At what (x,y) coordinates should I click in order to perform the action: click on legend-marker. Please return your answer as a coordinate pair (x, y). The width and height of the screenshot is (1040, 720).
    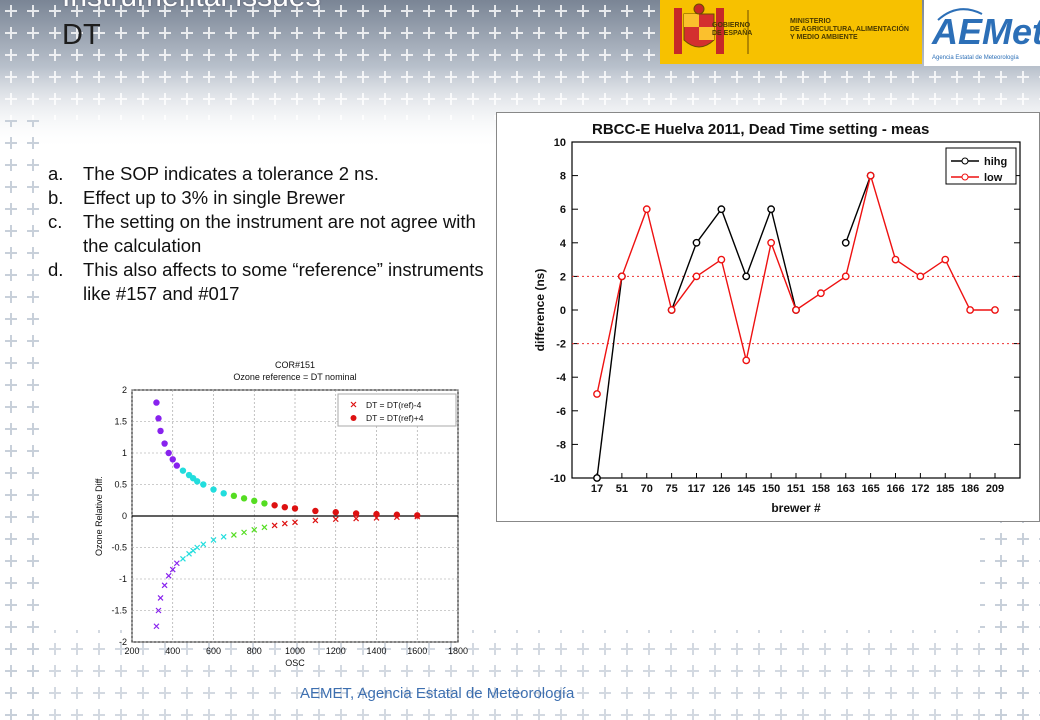
    Looking at the image, I should click on (965, 161).